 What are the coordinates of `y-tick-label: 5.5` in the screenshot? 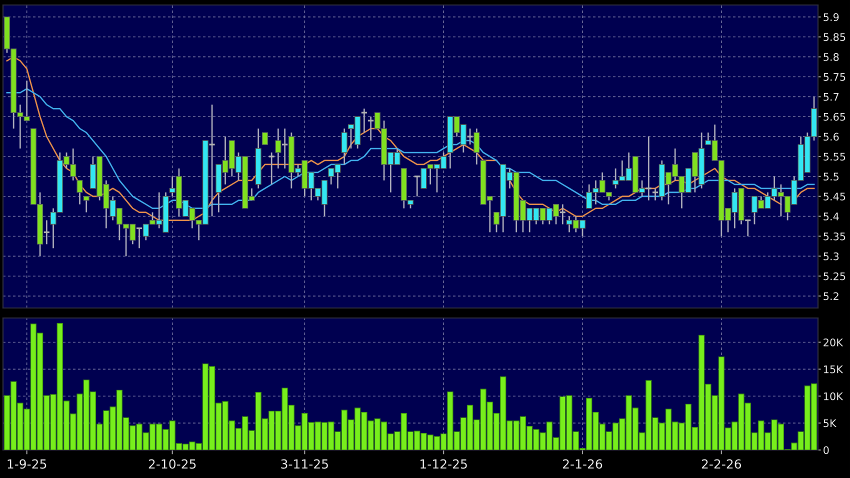 It's located at (831, 176).